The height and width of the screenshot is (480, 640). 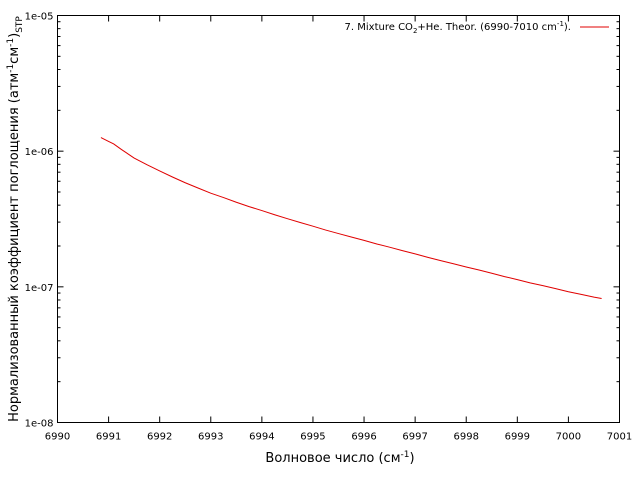 What do you see at coordinates (210, 437) in the screenshot?
I see `x-tick-label: 6993` at bounding box center [210, 437].